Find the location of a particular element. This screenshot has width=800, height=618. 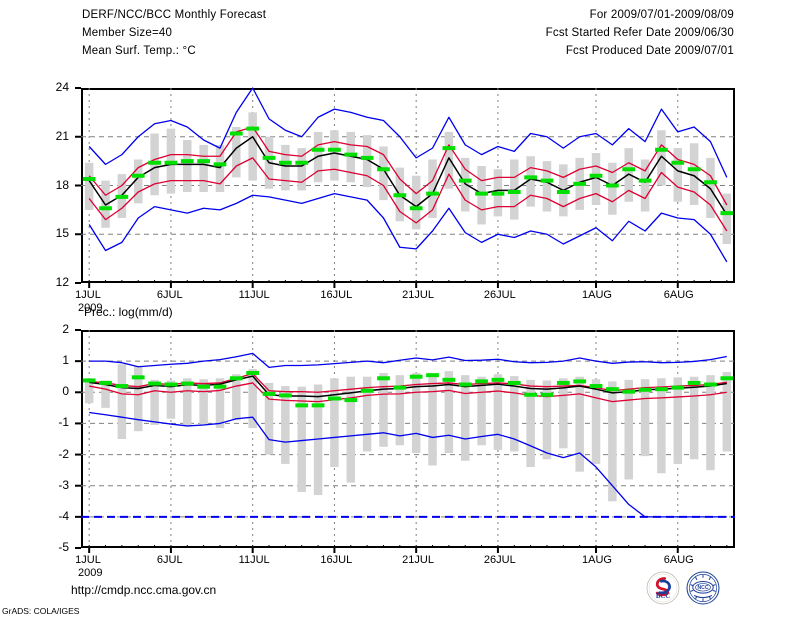

x-axis-label: 11JUL is located at coordinates (254, 295).